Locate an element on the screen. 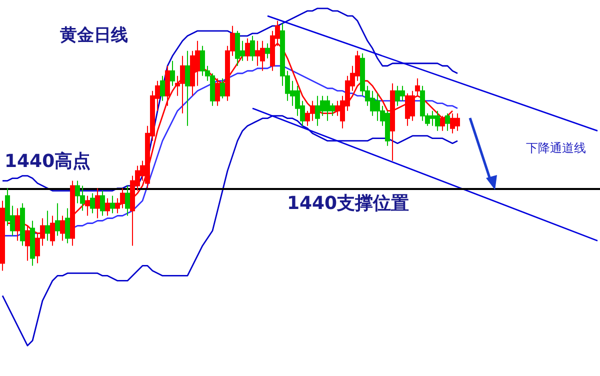 The image size is (600, 376). annotation: 1440高点 is located at coordinates (47, 161).